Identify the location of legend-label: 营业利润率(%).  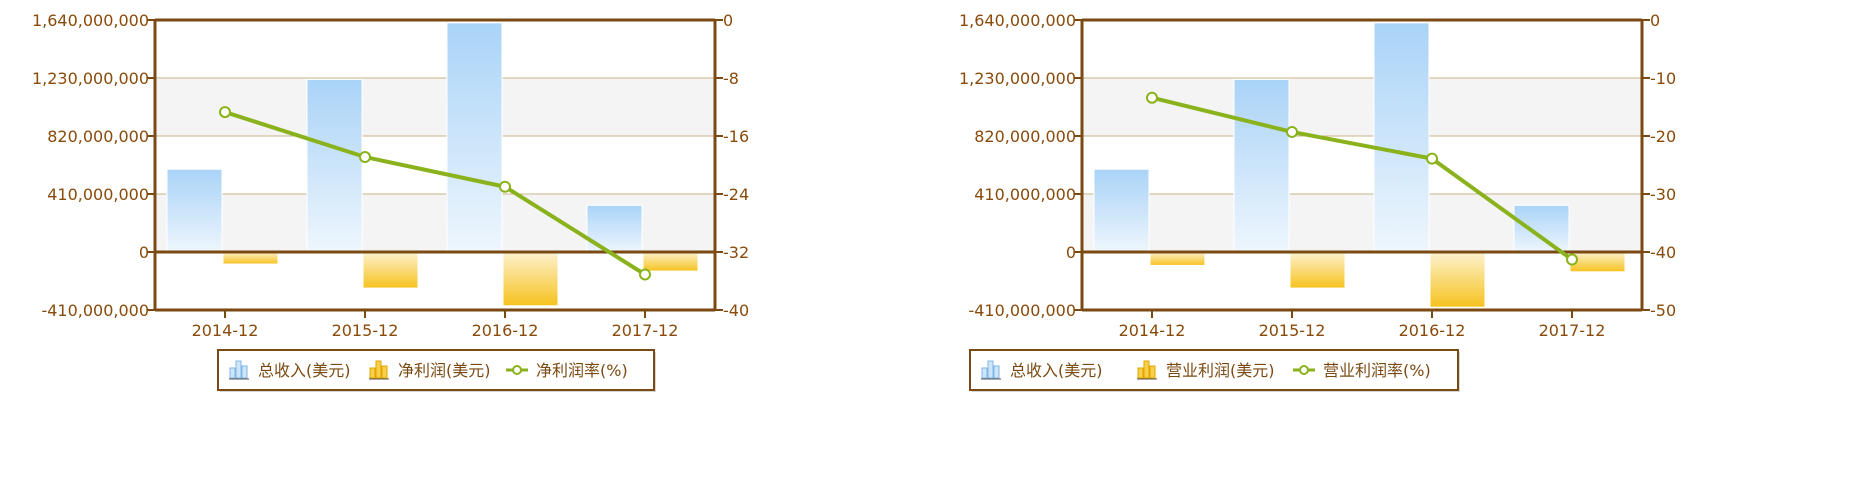
(1377, 370).